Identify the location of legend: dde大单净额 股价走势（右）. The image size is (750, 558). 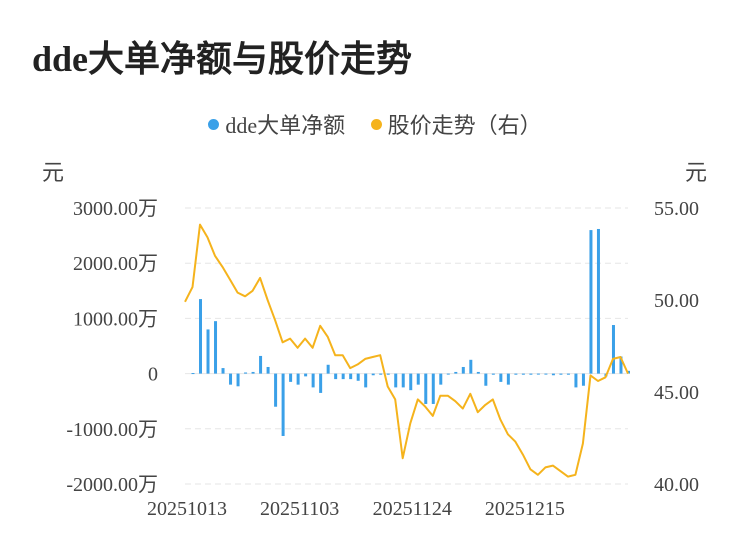
(375, 124).